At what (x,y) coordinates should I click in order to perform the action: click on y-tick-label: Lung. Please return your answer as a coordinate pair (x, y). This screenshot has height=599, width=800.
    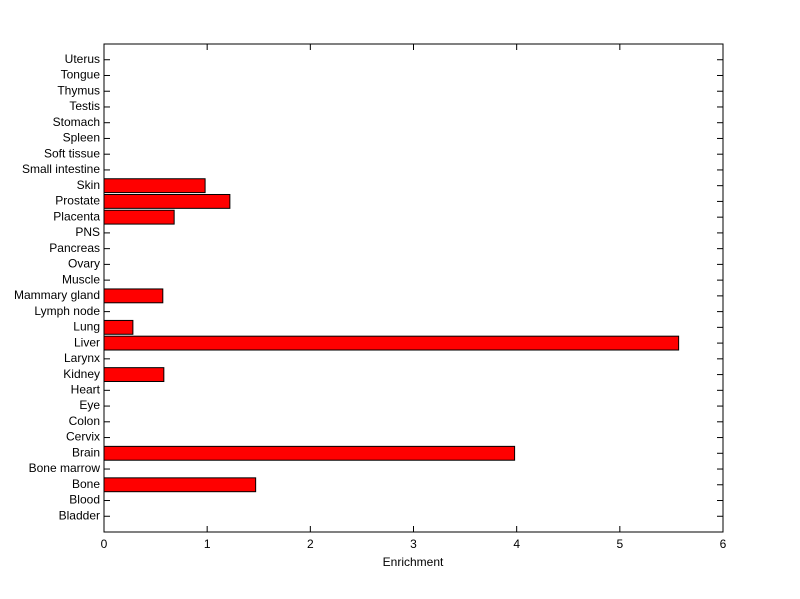
    Looking at the image, I should click on (86, 327).